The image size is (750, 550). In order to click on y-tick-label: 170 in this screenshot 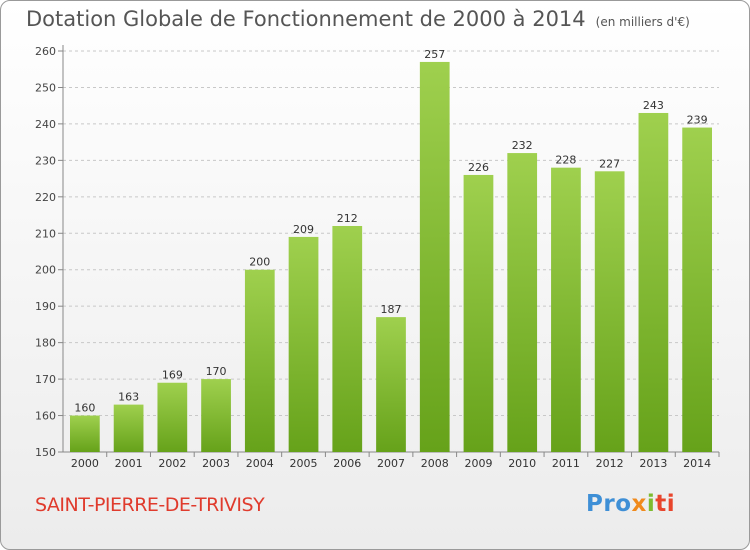, I will do `click(45, 379)`.